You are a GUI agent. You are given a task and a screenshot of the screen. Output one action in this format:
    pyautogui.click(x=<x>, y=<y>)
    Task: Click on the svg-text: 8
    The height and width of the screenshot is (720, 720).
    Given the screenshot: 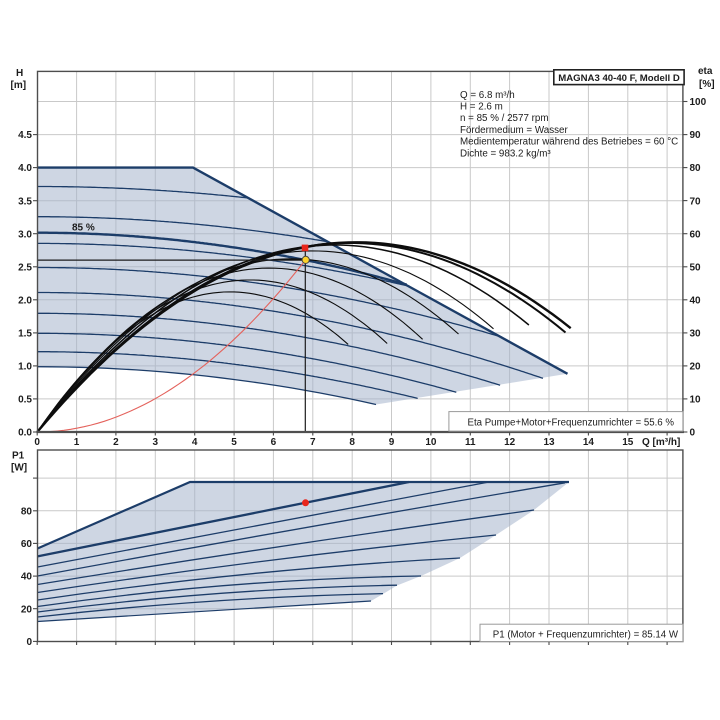 What is the action you would take?
    pyautogui.click(x=352, y=442)
    